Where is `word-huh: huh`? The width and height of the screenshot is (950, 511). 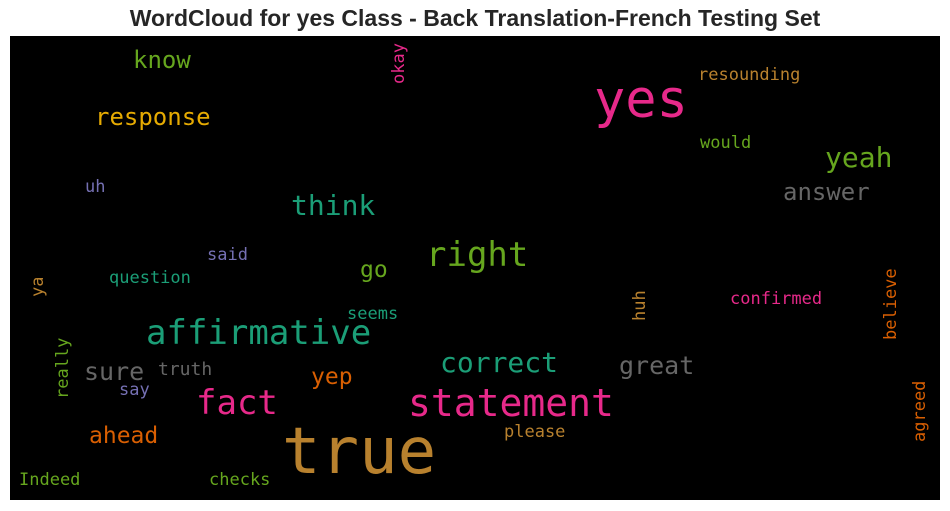
word-huh: huh is located at coordinates (640, 305).